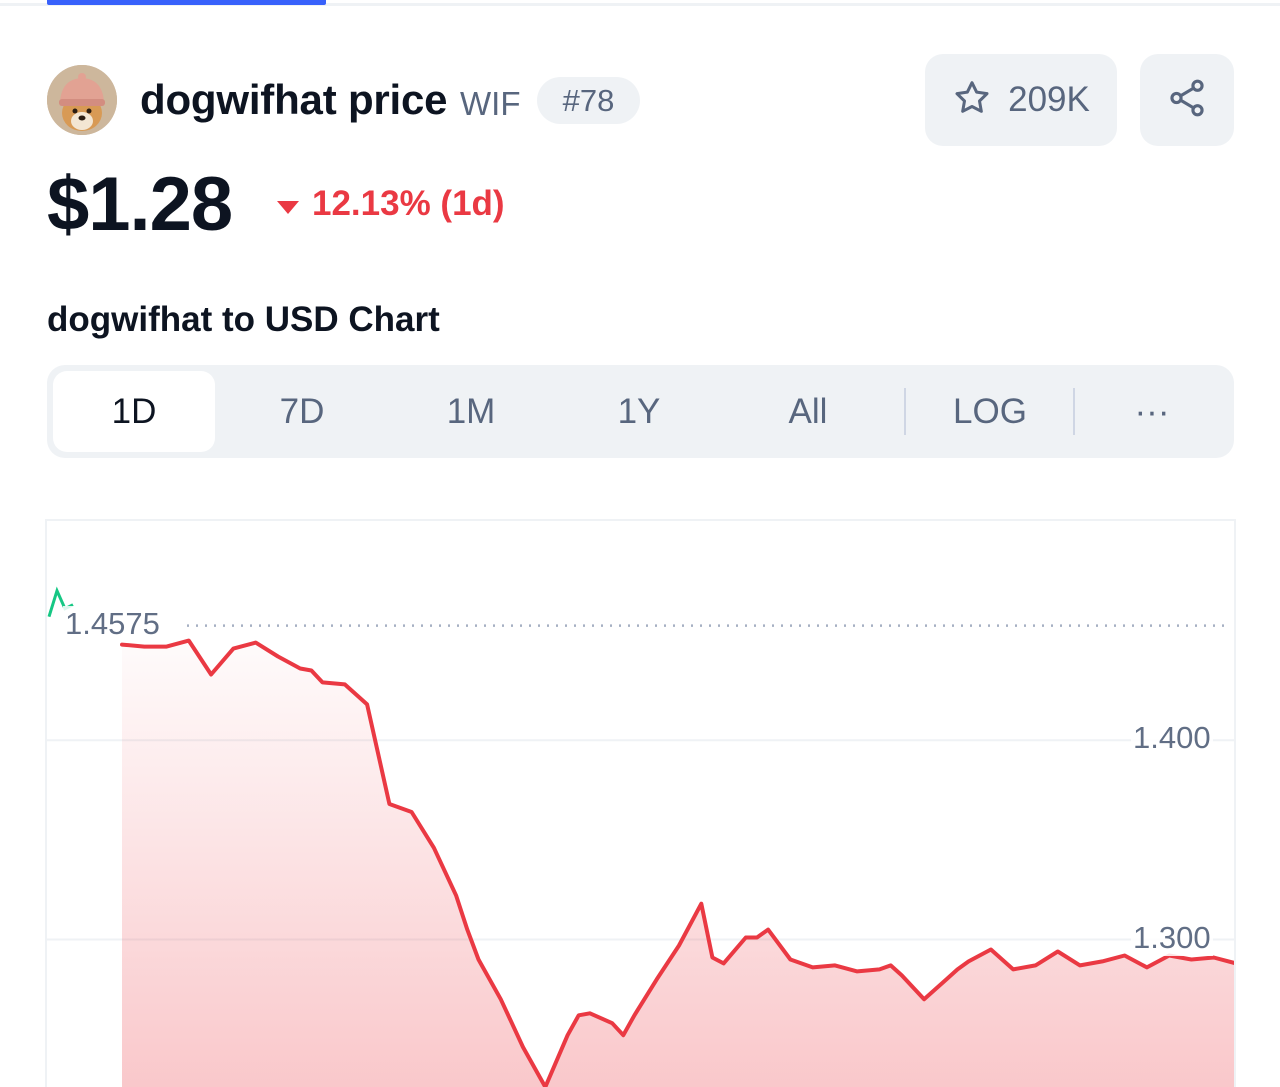 The width and height of the screenshot is (1280, 1087). I want to click on coin-name: dogwifhat price, so click(294, 99).